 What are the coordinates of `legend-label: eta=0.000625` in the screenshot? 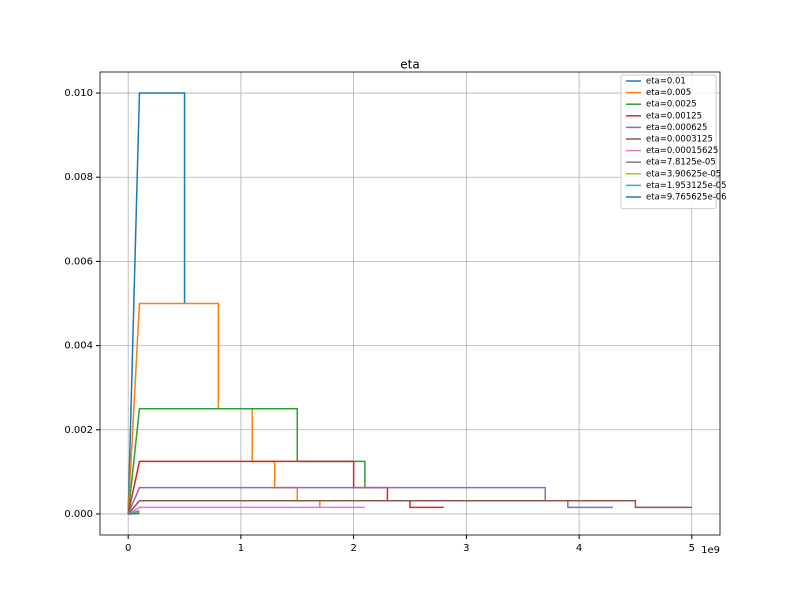 It's located at (676, 128).